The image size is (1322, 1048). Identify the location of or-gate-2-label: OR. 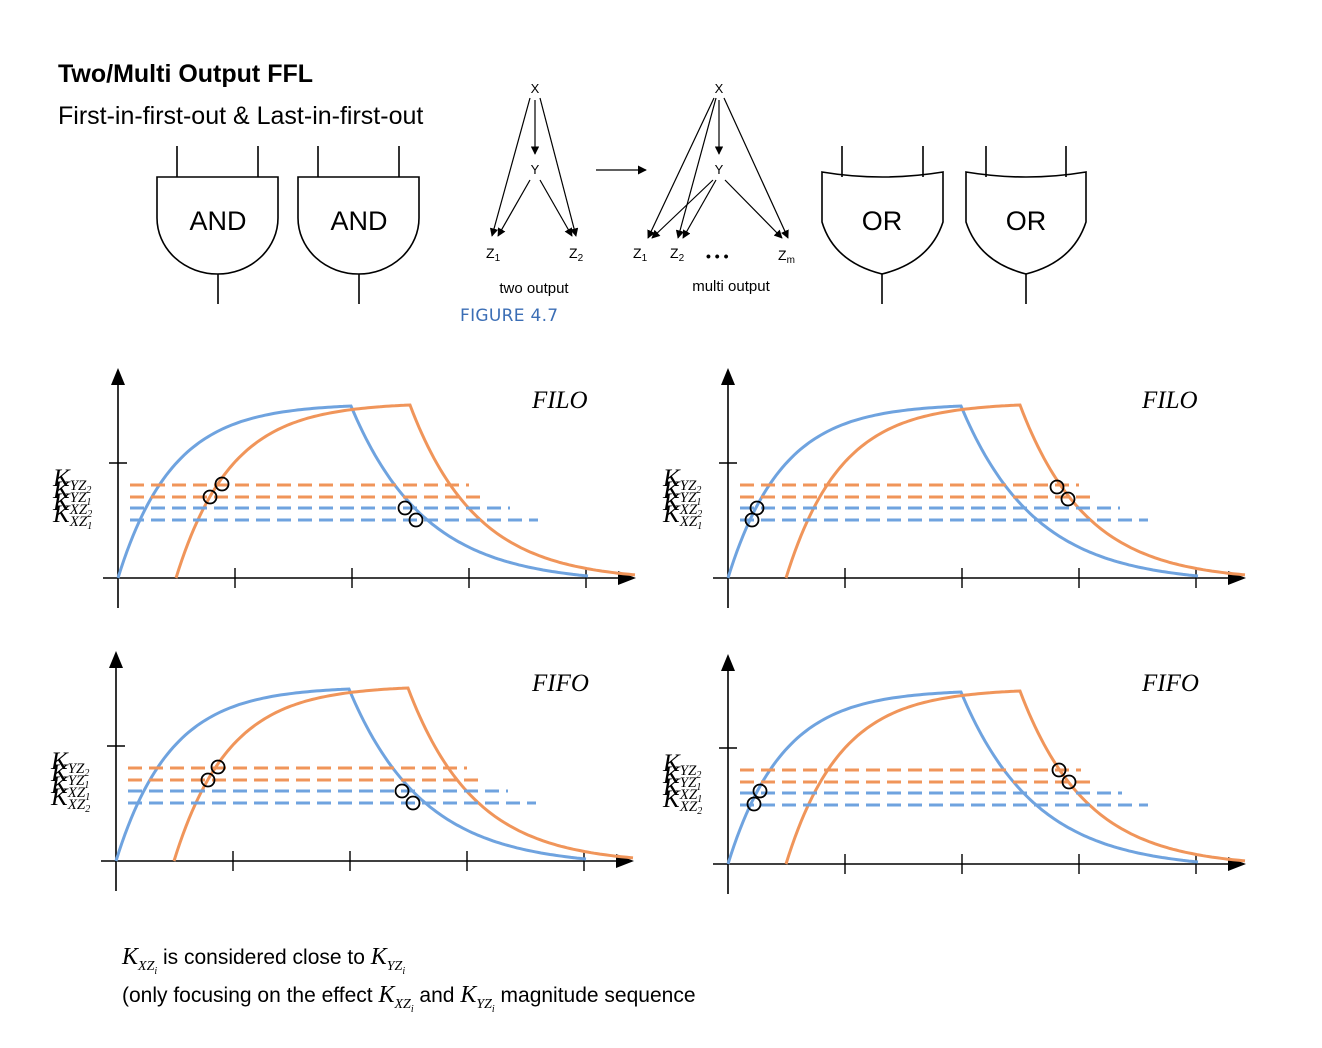
(1026, 221).